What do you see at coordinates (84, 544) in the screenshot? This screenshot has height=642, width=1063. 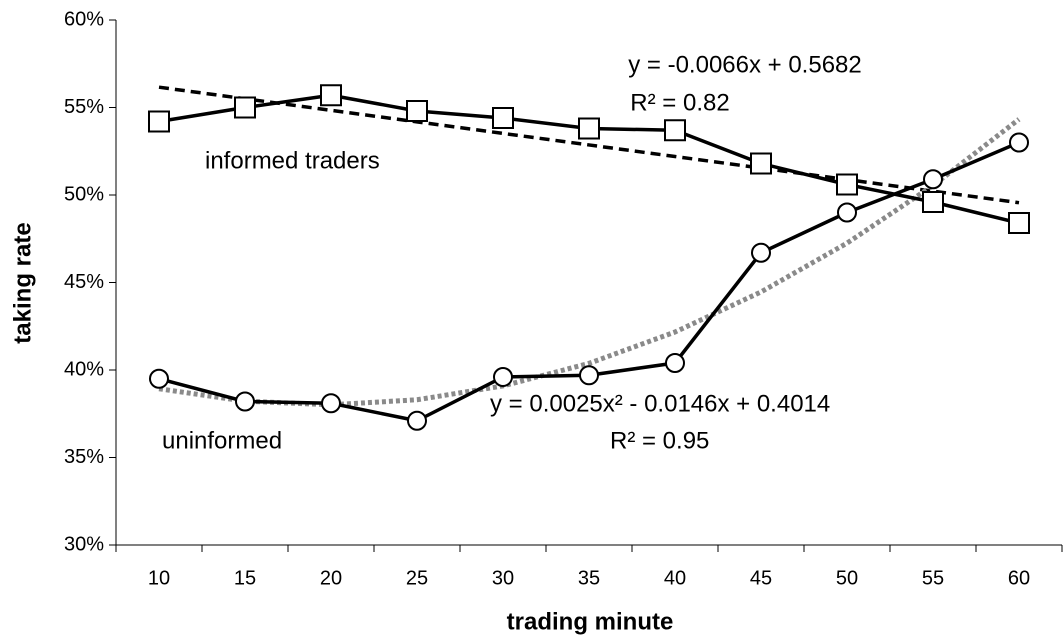 I see `y-tick-label: 30%` at bounding box center [84, 544].